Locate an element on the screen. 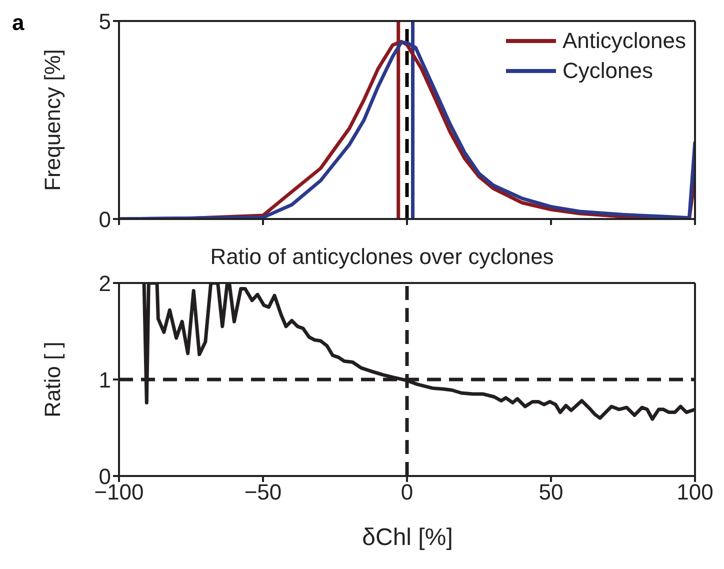 This screenshot has width=724, height=569. x-tick-label: 0 is located at coordinates (407, 492).